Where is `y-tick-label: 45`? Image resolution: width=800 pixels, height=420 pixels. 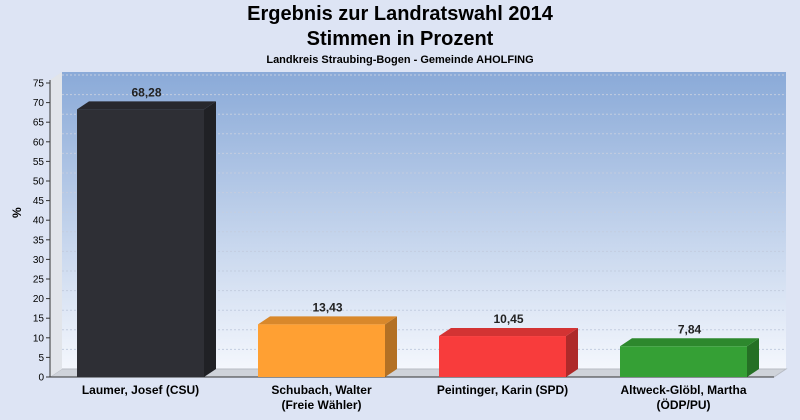 y-tick-label: 45 is located at coordinates (39, 201).